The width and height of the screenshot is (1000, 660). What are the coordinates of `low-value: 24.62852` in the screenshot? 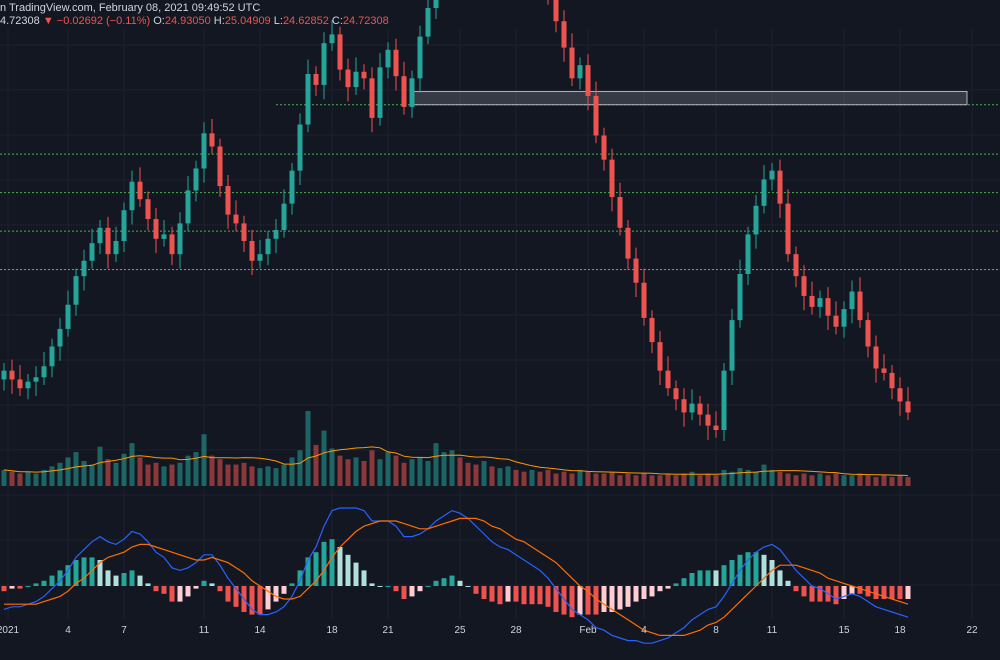 It's located at (305, 21).